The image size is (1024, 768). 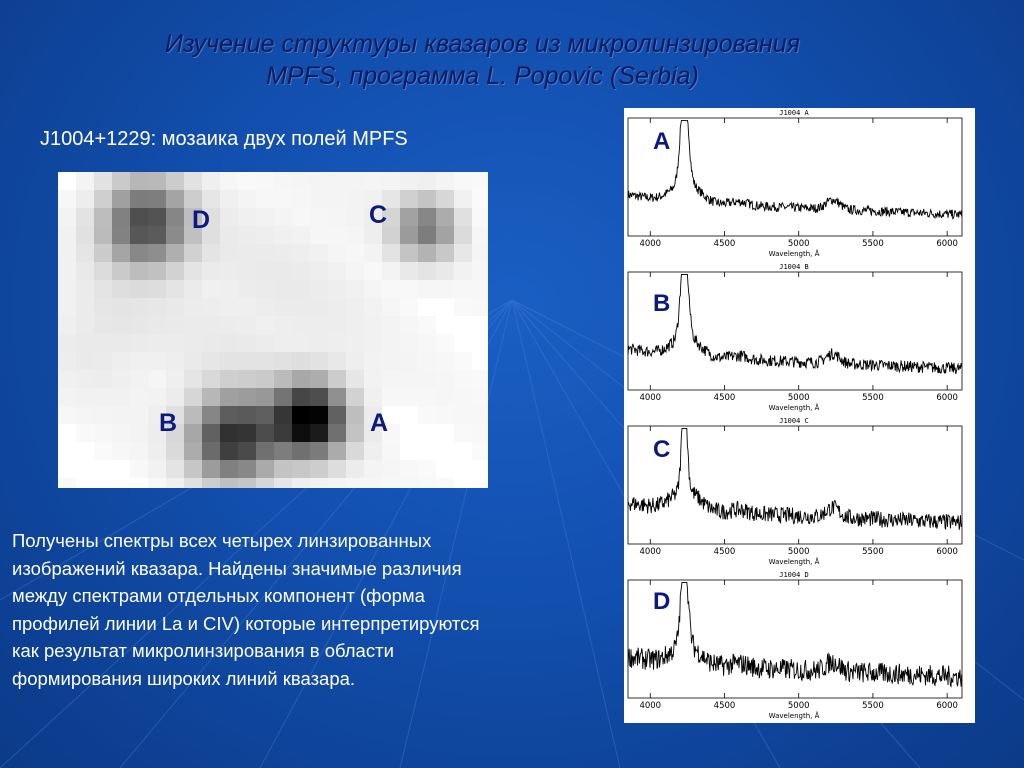 I want to click on spectrum-label-a: A, so click(x=662, y=141).